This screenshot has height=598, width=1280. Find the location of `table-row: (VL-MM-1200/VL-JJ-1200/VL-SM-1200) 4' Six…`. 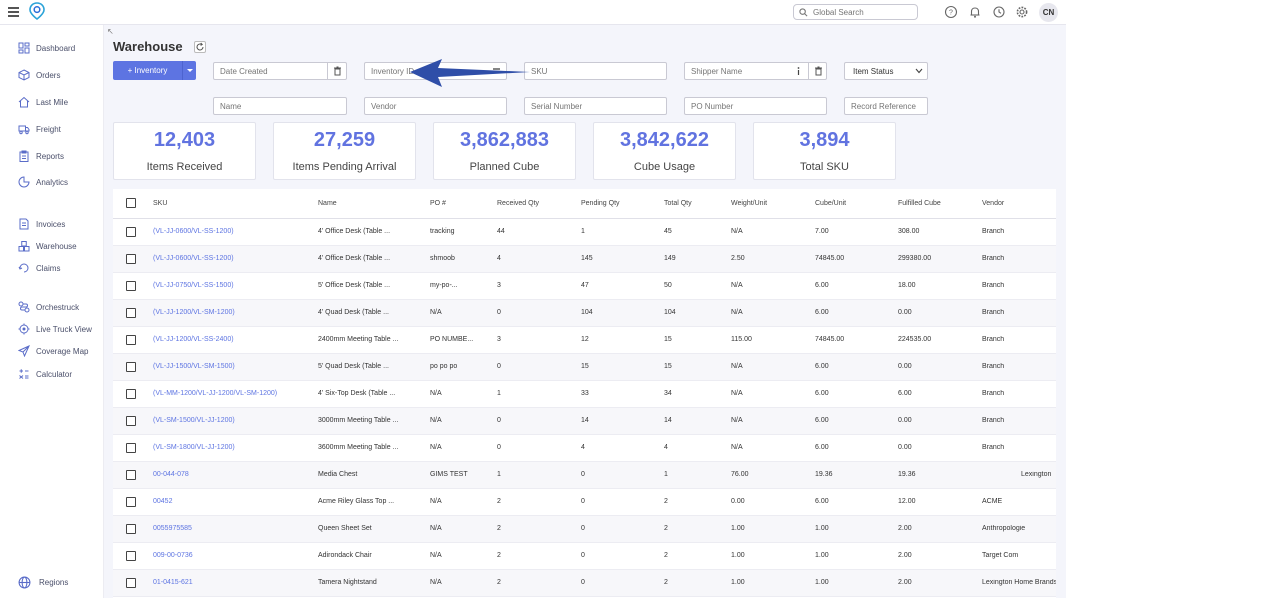

table-row: (VL-MM-1200/VL-JJ-1200/VL-SM-1200) 4' Six… is located at coordinates (584, 394).